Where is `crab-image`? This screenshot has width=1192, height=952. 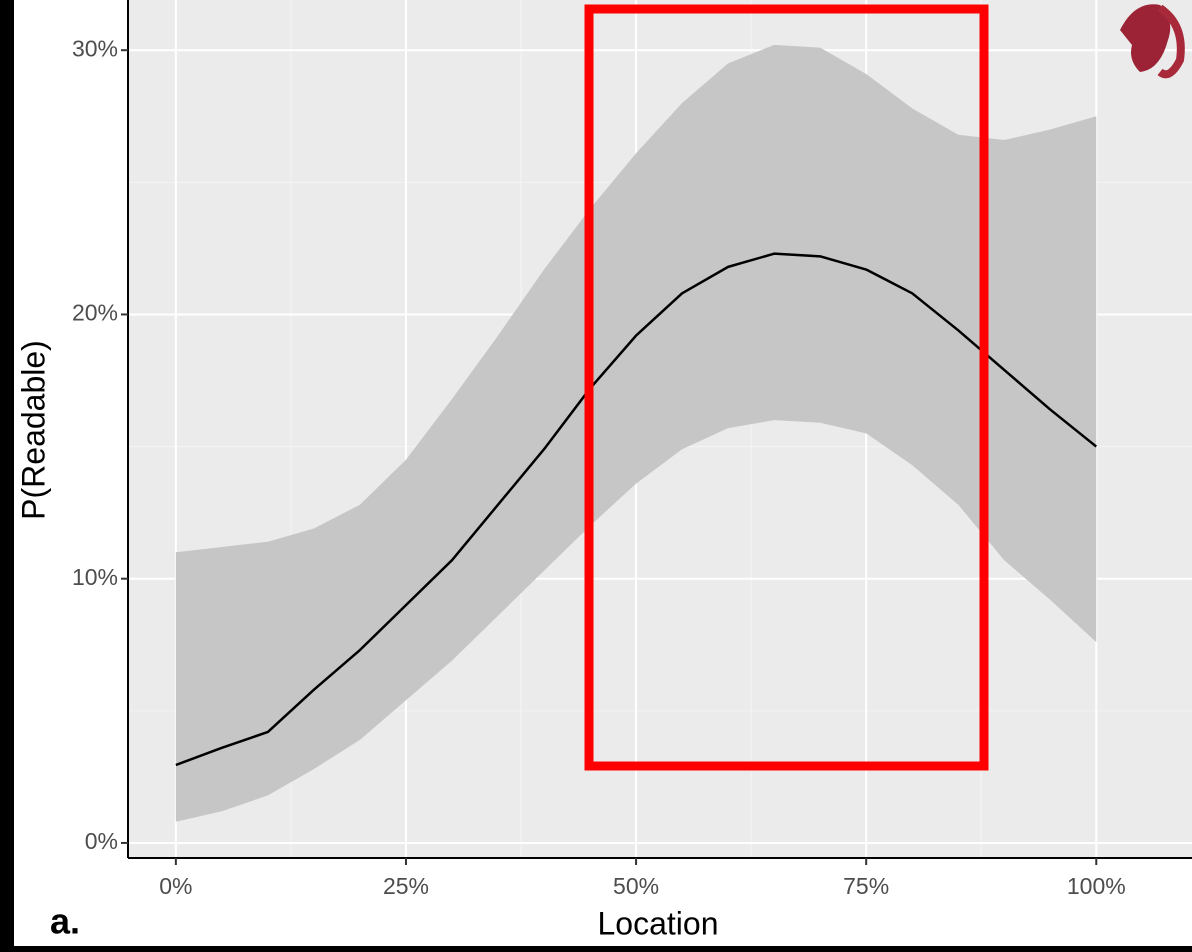 crab-image is located at coordinates (1152, 41).